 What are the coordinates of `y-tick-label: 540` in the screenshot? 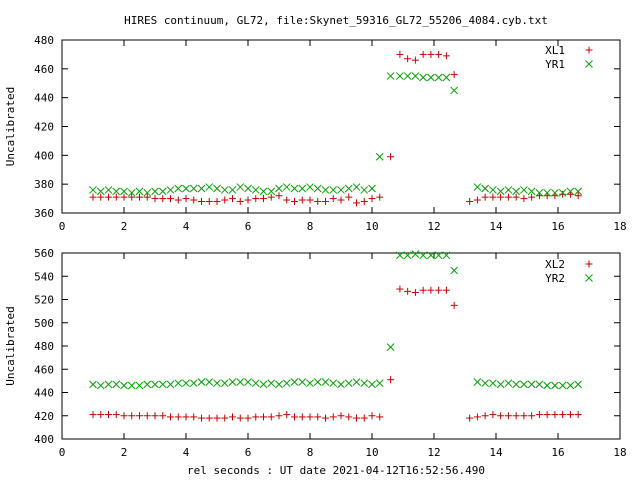 It's located at (44, 276).